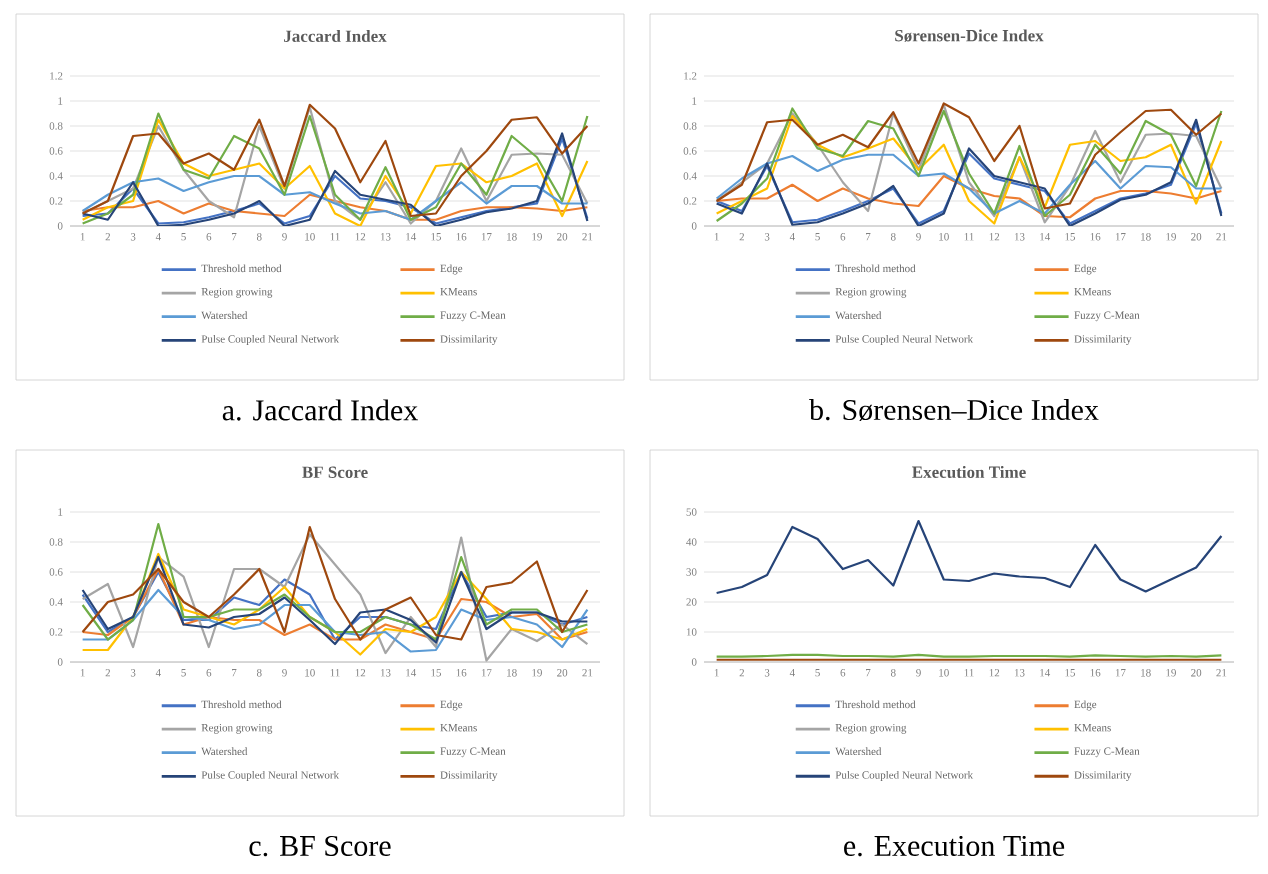 This screenshot has height=874, width=1268. Describe the element at coordinates (335, 35) in the screenshot. I see `chart-title: Jaccard Index` at that location.